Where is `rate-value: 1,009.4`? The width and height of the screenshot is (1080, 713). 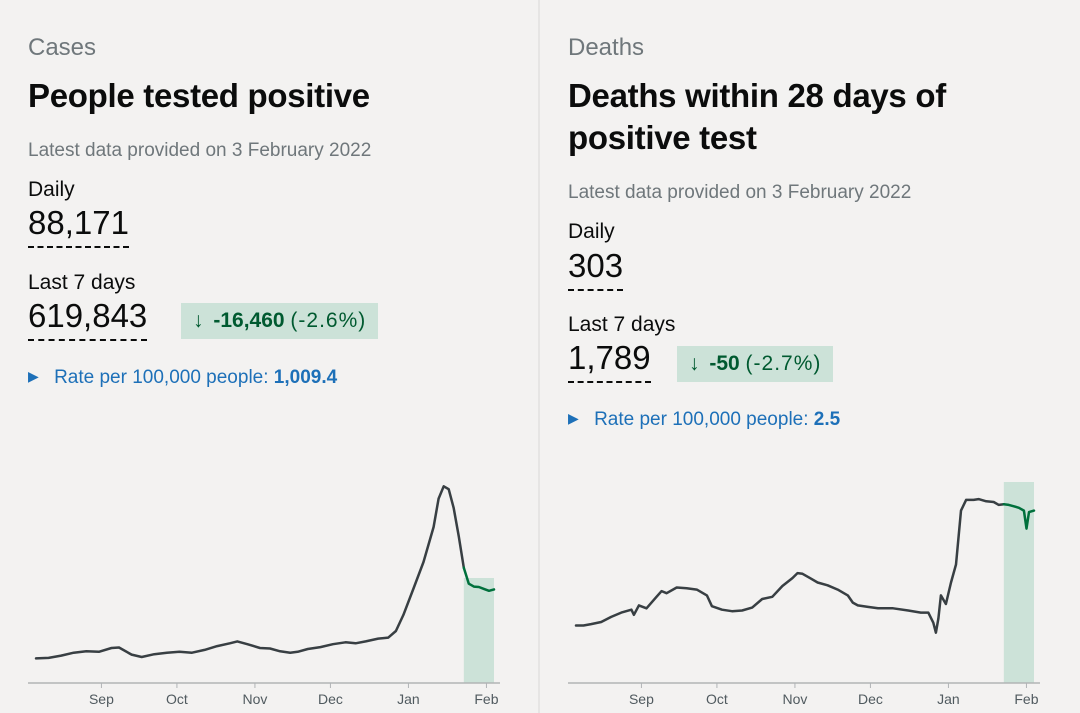
rate-value: 1,009.4 is located at coordinates (305, 377).